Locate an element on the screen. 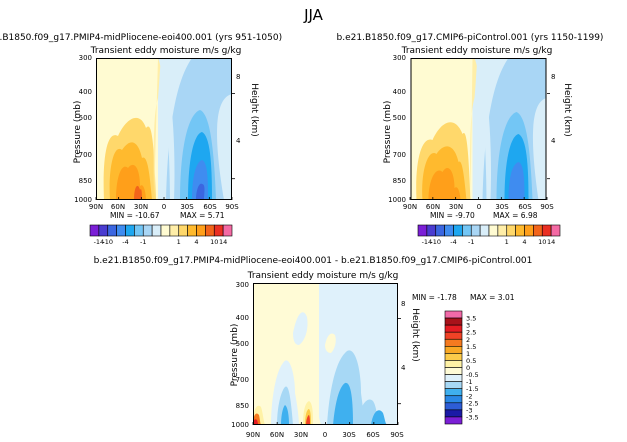  x-tick-label: 0 is located at coordinates (479, 207).